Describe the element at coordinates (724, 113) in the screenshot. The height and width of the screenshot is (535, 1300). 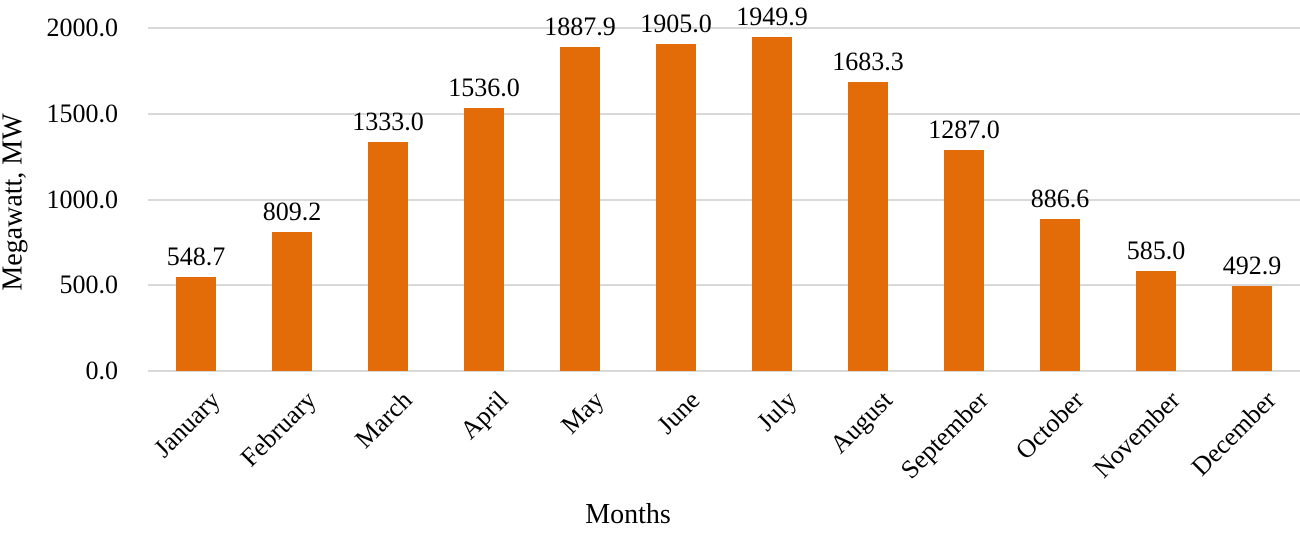
I see `gridline-1500.0` at that location.